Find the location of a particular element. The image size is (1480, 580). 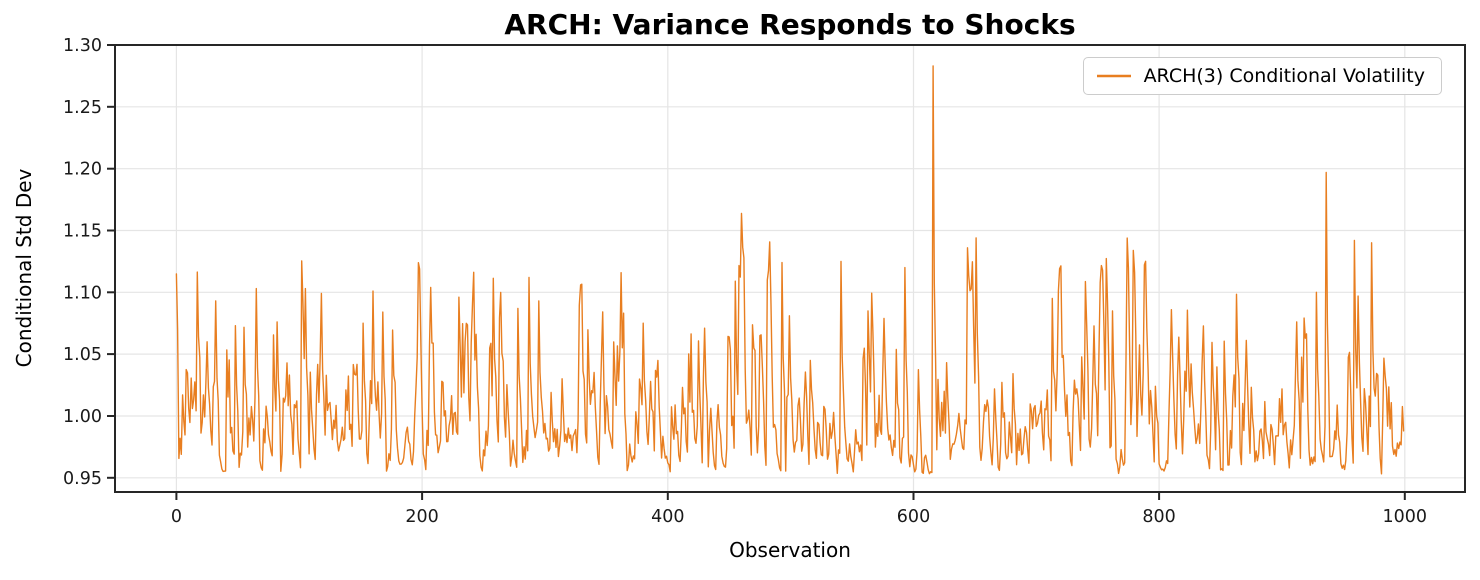

y-tick-label: 1.05 is located at coordinates (82, 355).